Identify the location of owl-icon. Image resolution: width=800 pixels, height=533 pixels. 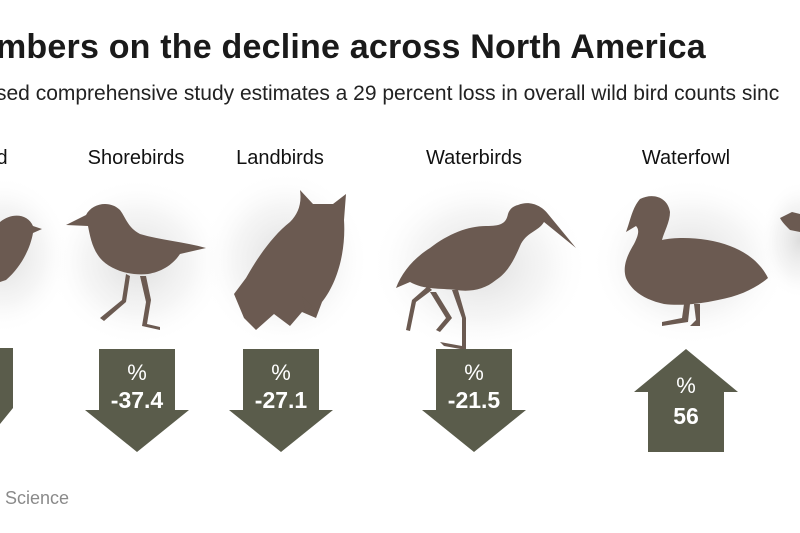
(290, 260).